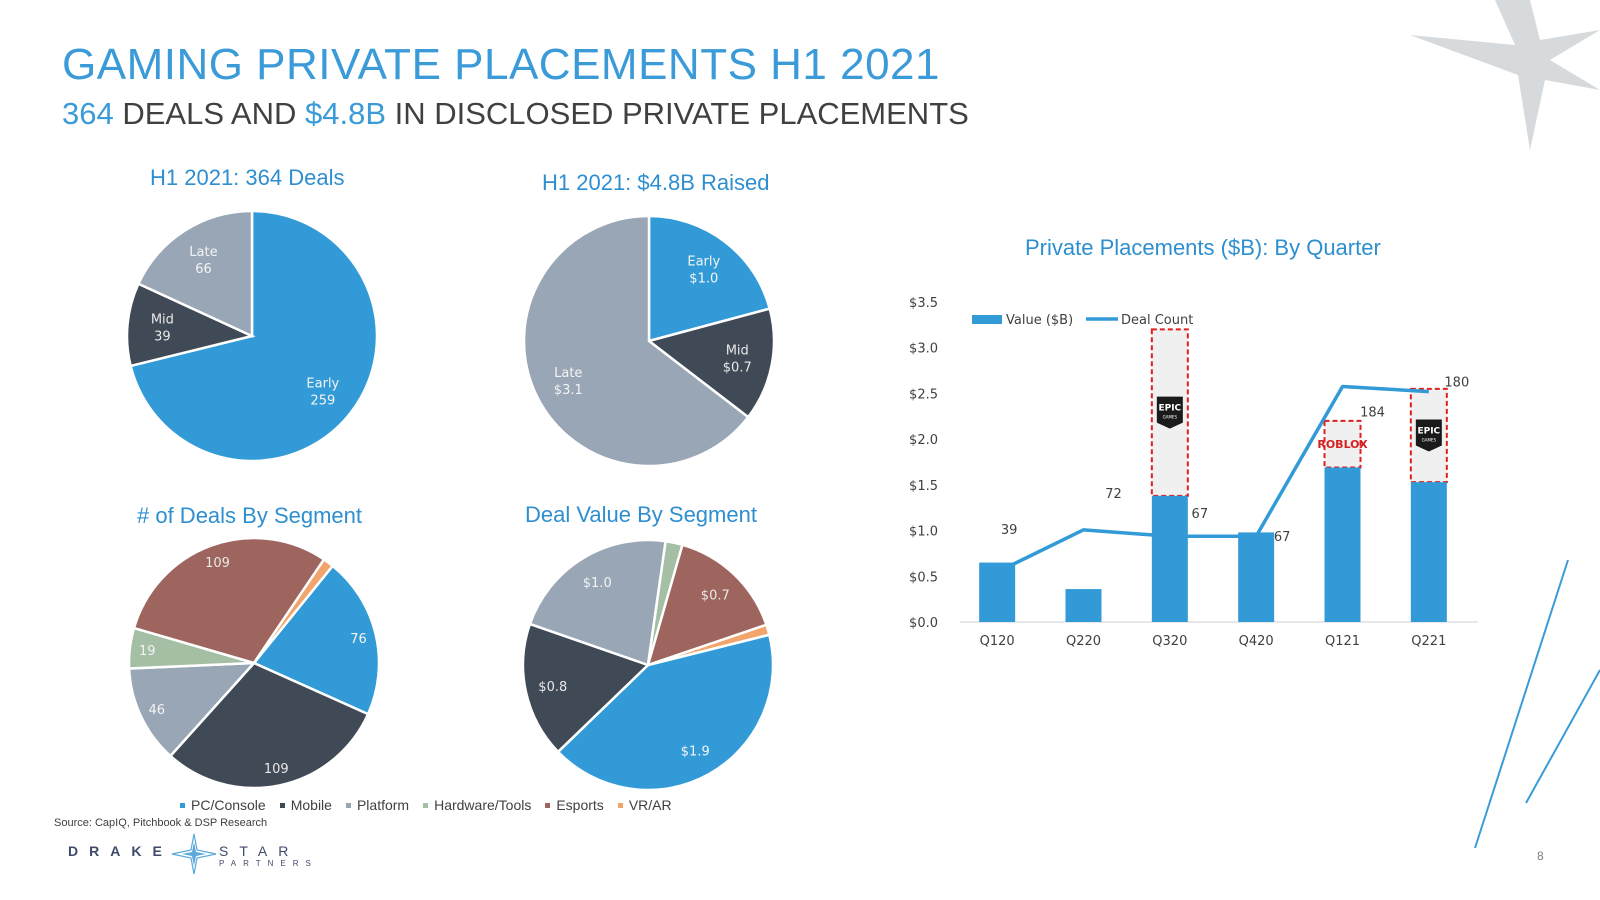 The height and width of the screenshot is (900, 1600). Describe the element at coordinates (247, 177) in the screenshot. I see `chart-title-deals: H1 2021: 364 Deals` at that location.